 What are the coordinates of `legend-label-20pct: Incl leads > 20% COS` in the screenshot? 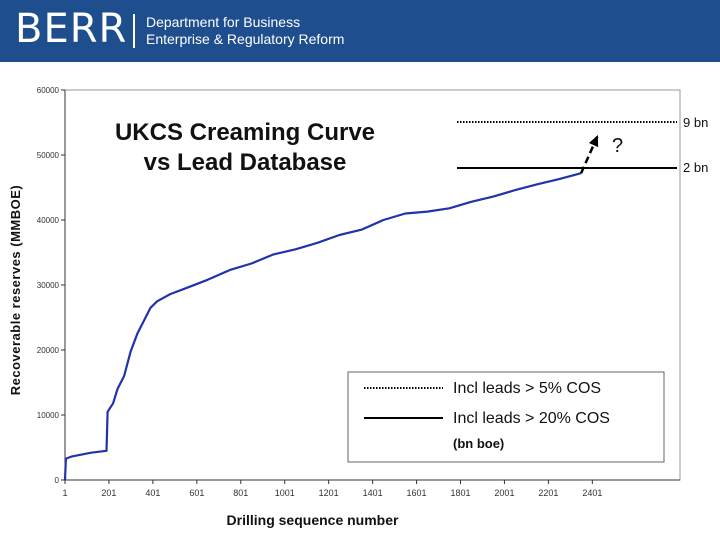 It's located at (531, 418).